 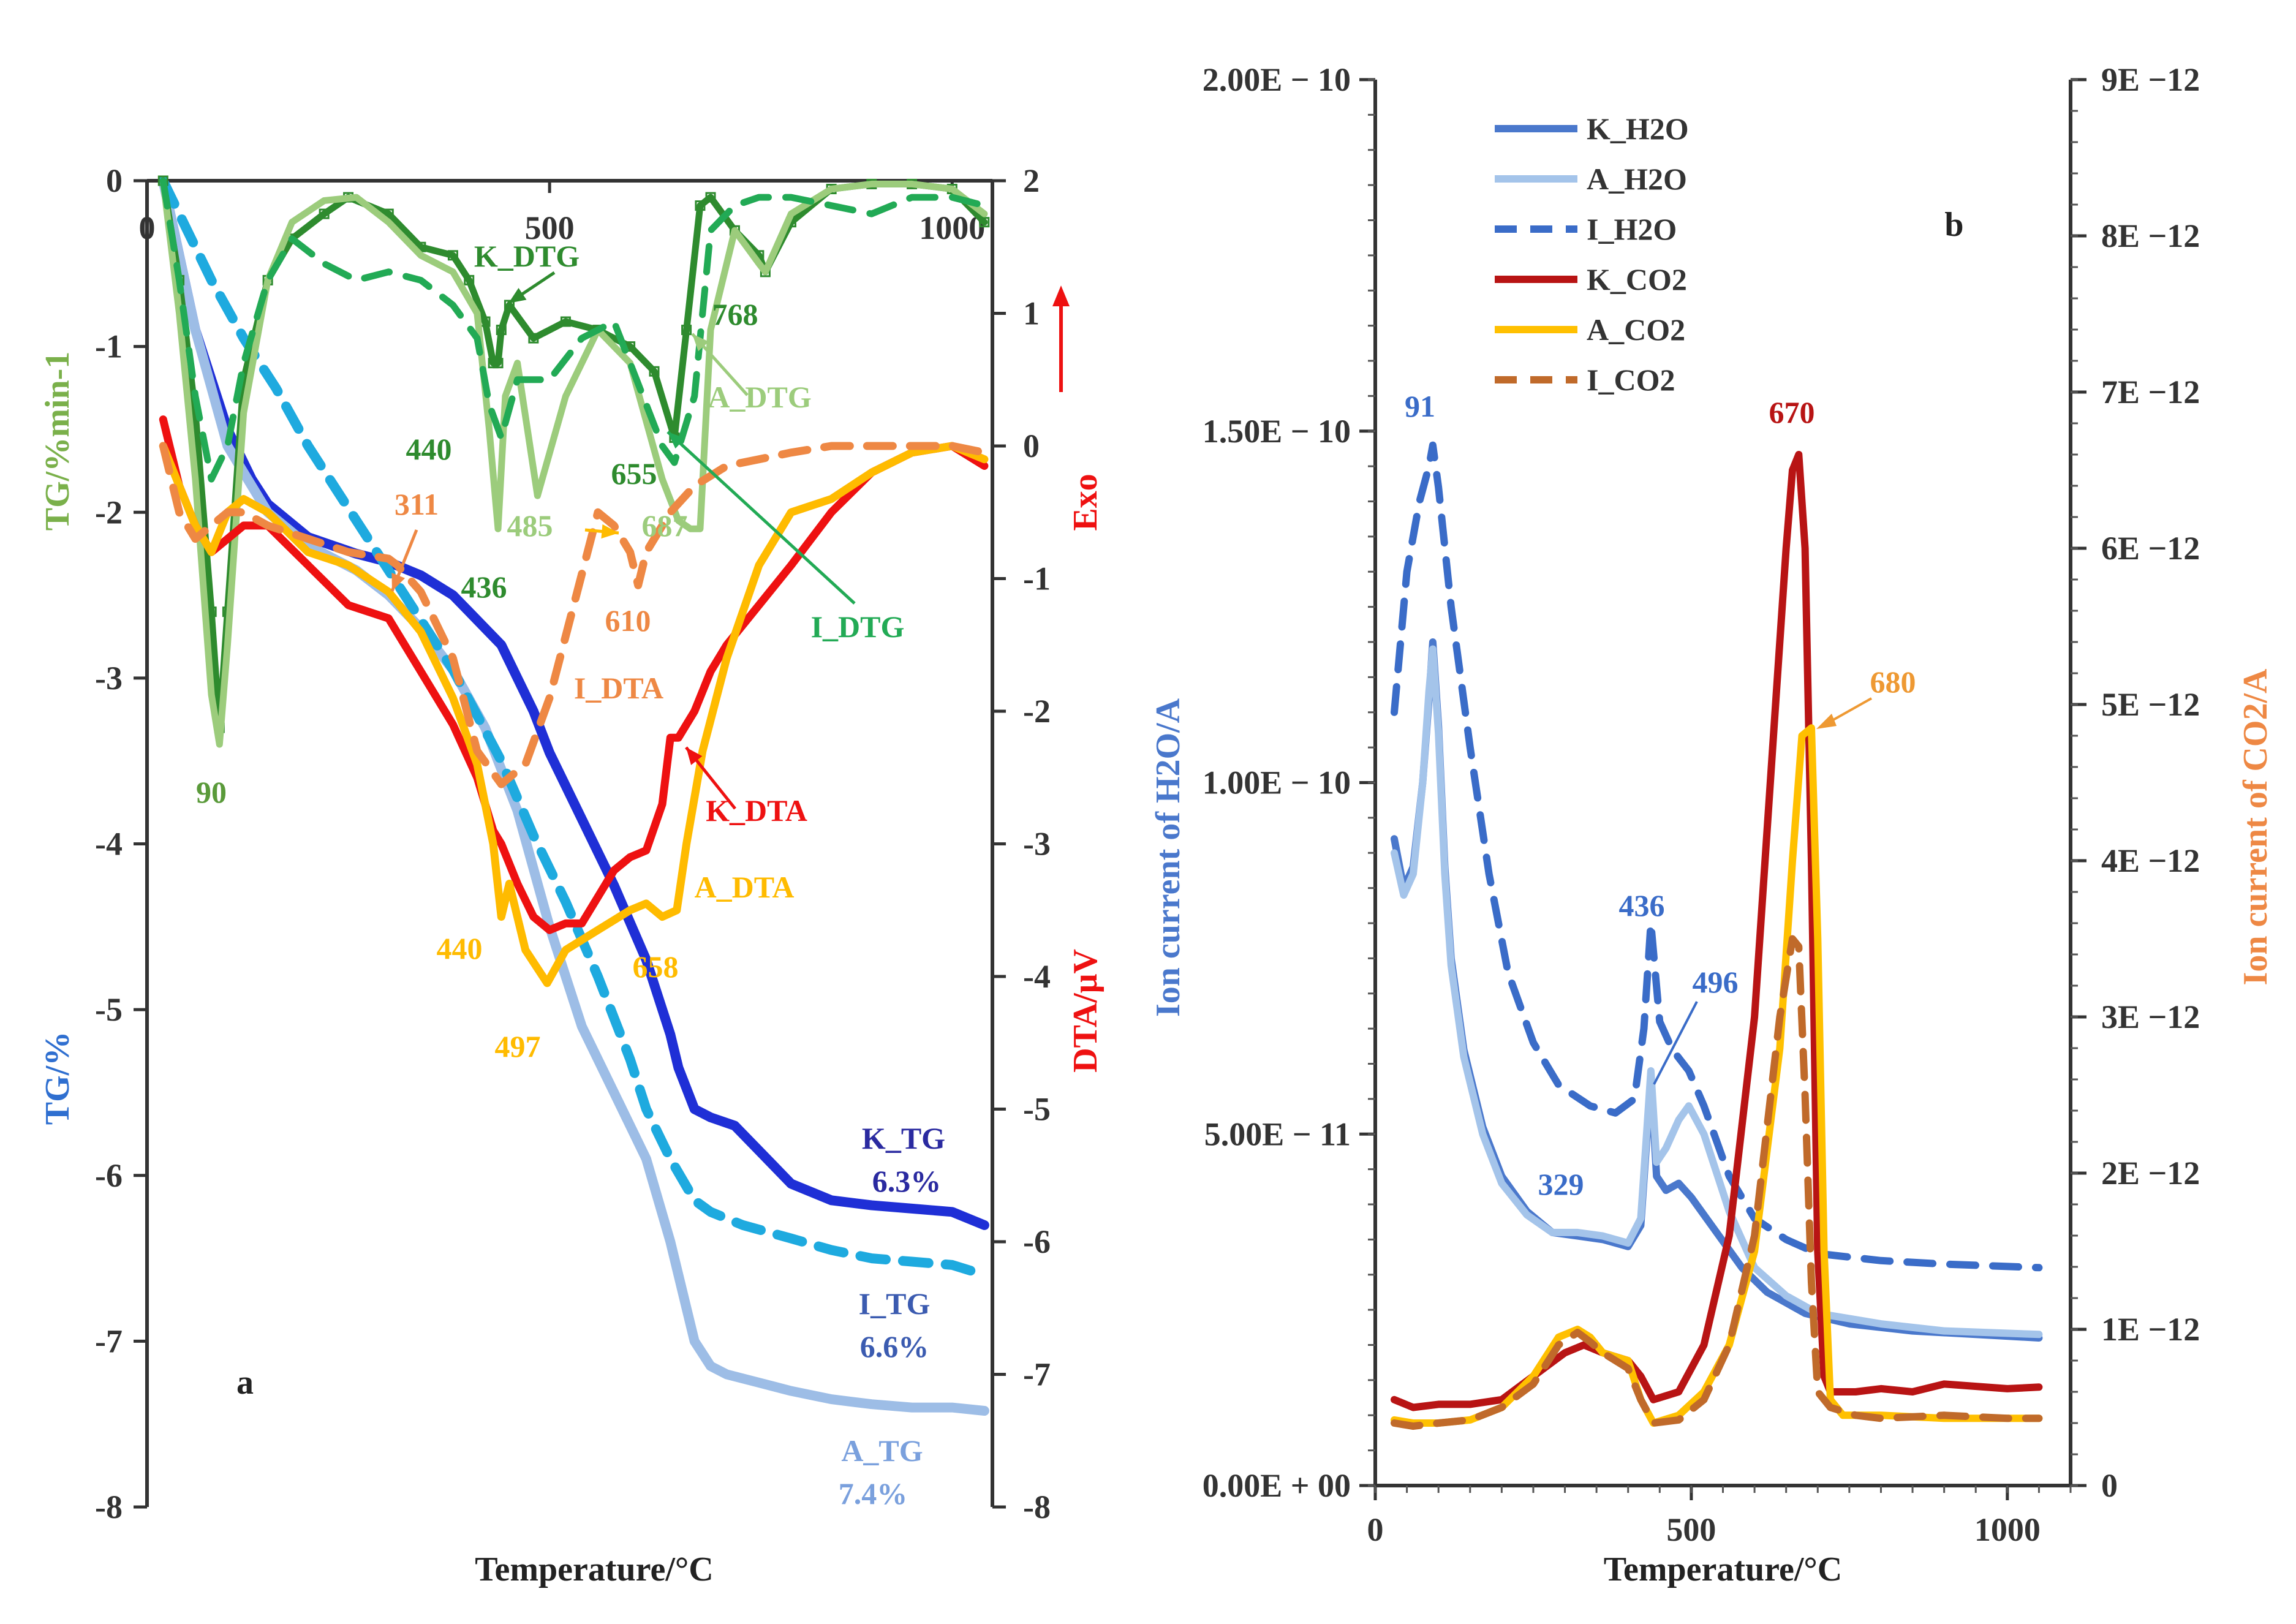 I want to click on b-right-tick-label: 4E −12, so click(x=2150, y=860).